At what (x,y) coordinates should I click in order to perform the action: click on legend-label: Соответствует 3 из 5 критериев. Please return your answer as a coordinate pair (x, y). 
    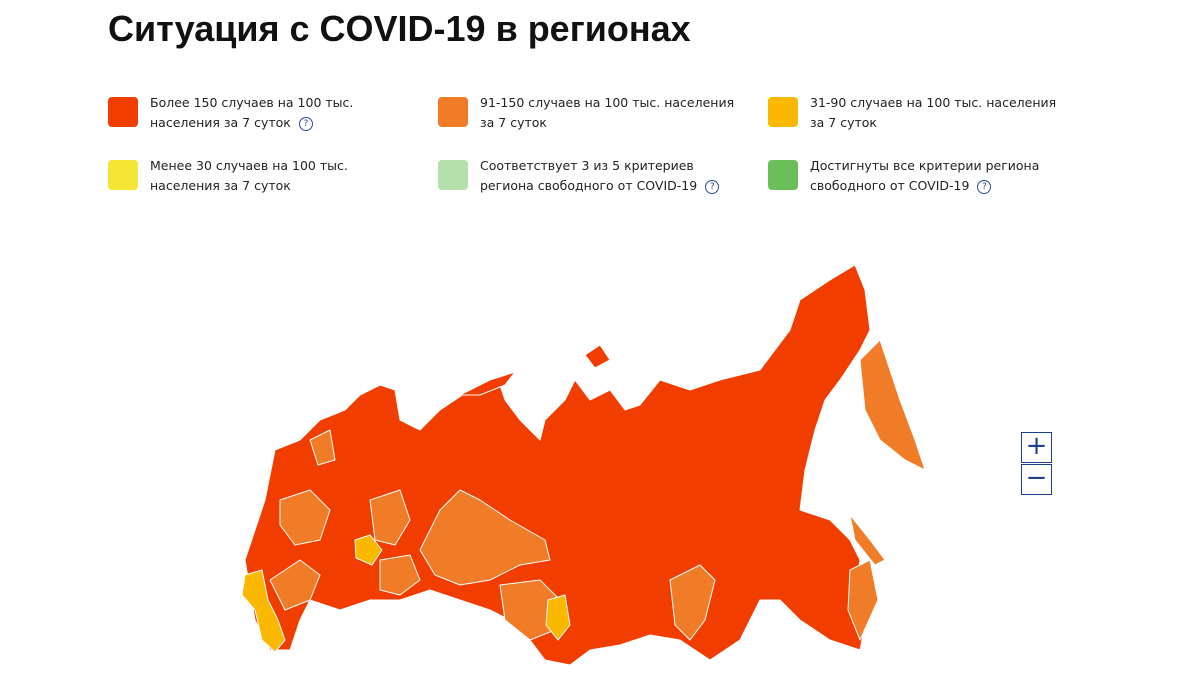
    Looking at the image, I should click on (587, 165).